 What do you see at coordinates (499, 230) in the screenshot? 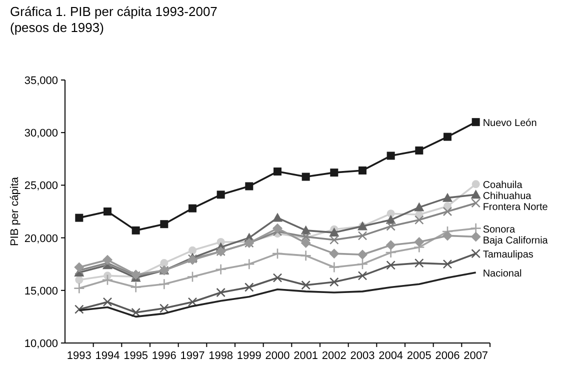
I see `series-label: Sonora` at bounding box center [499, 230].